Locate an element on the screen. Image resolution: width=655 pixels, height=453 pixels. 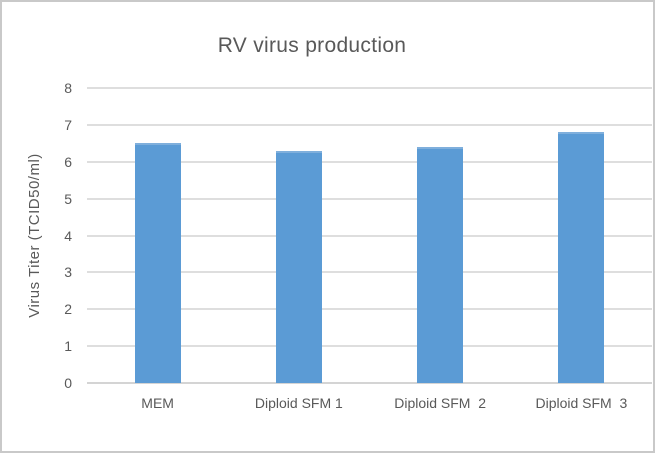
y-tick-label: 0 is located at coordinates (68, 383).